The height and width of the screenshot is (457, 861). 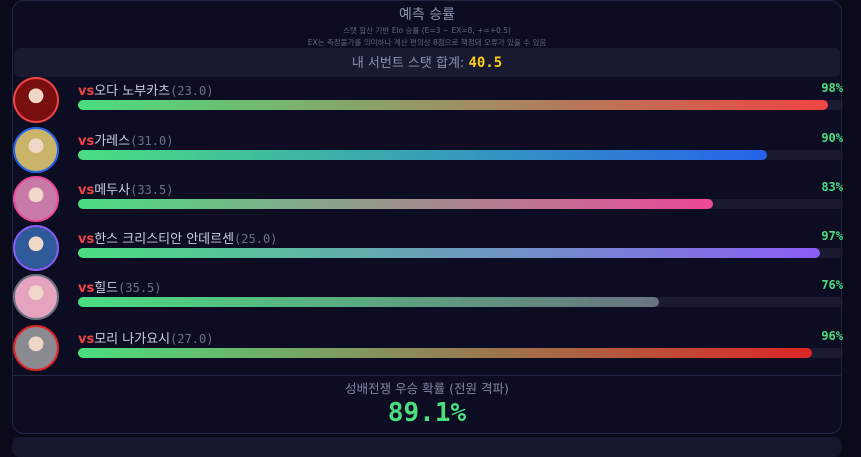 I want to click on opponent-name: vs모리 나가요시(27.0), so click(x=145, y=337).